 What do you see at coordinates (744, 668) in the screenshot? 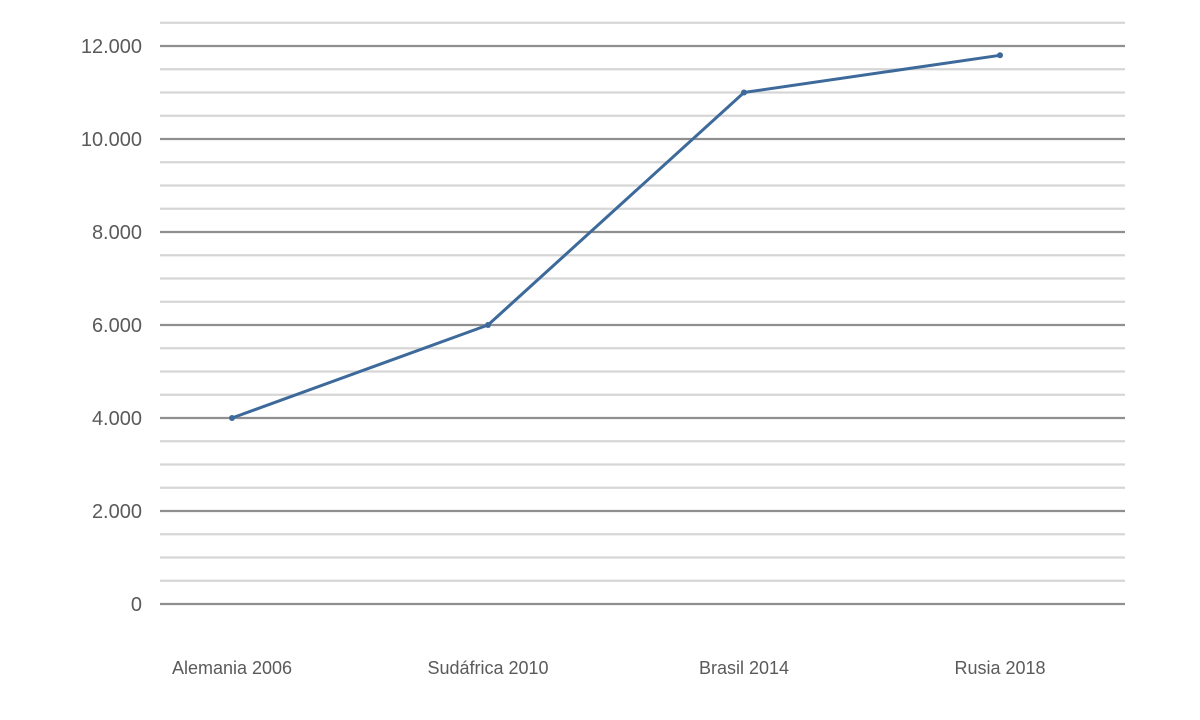
I see `x-tick-label: Brasil 2014` at bounding box center [744, 668].